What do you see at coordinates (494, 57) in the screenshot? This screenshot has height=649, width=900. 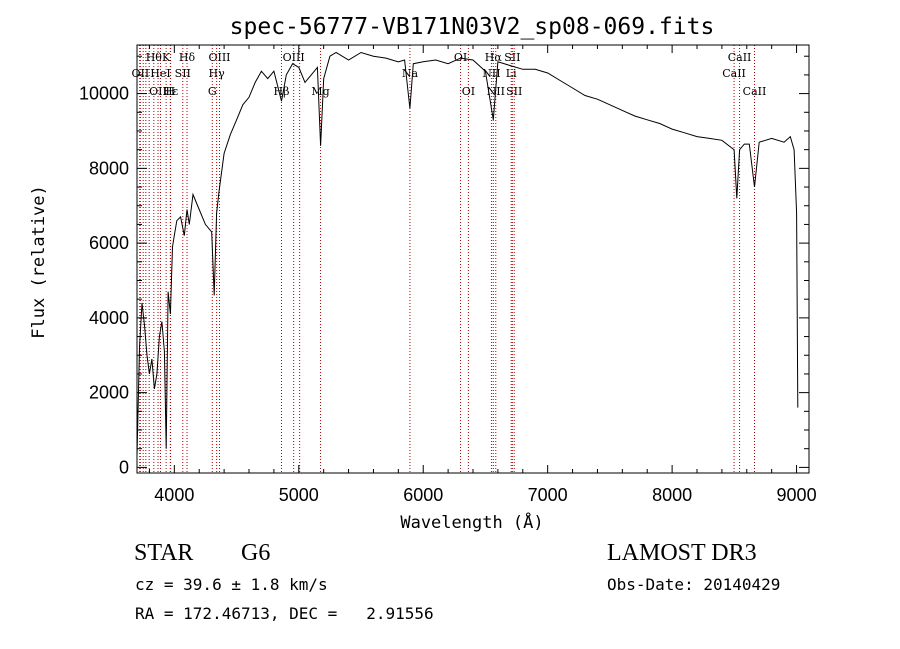 I see `line-label: Hα` at bounding box center [494, 57].